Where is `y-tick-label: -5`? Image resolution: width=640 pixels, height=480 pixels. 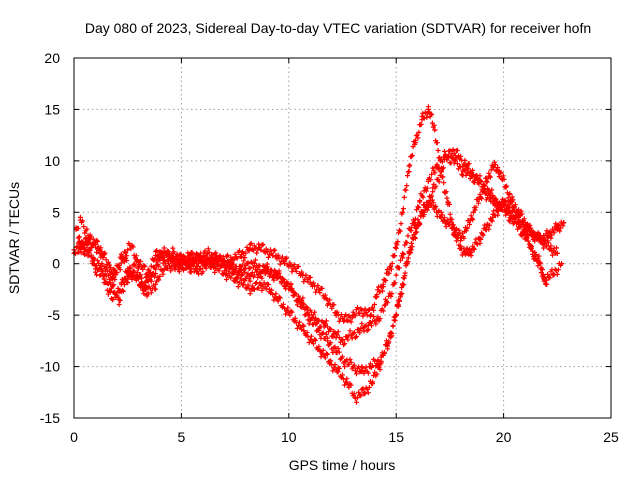 y-tick-label: -5 is located at coordinates (54, 315).